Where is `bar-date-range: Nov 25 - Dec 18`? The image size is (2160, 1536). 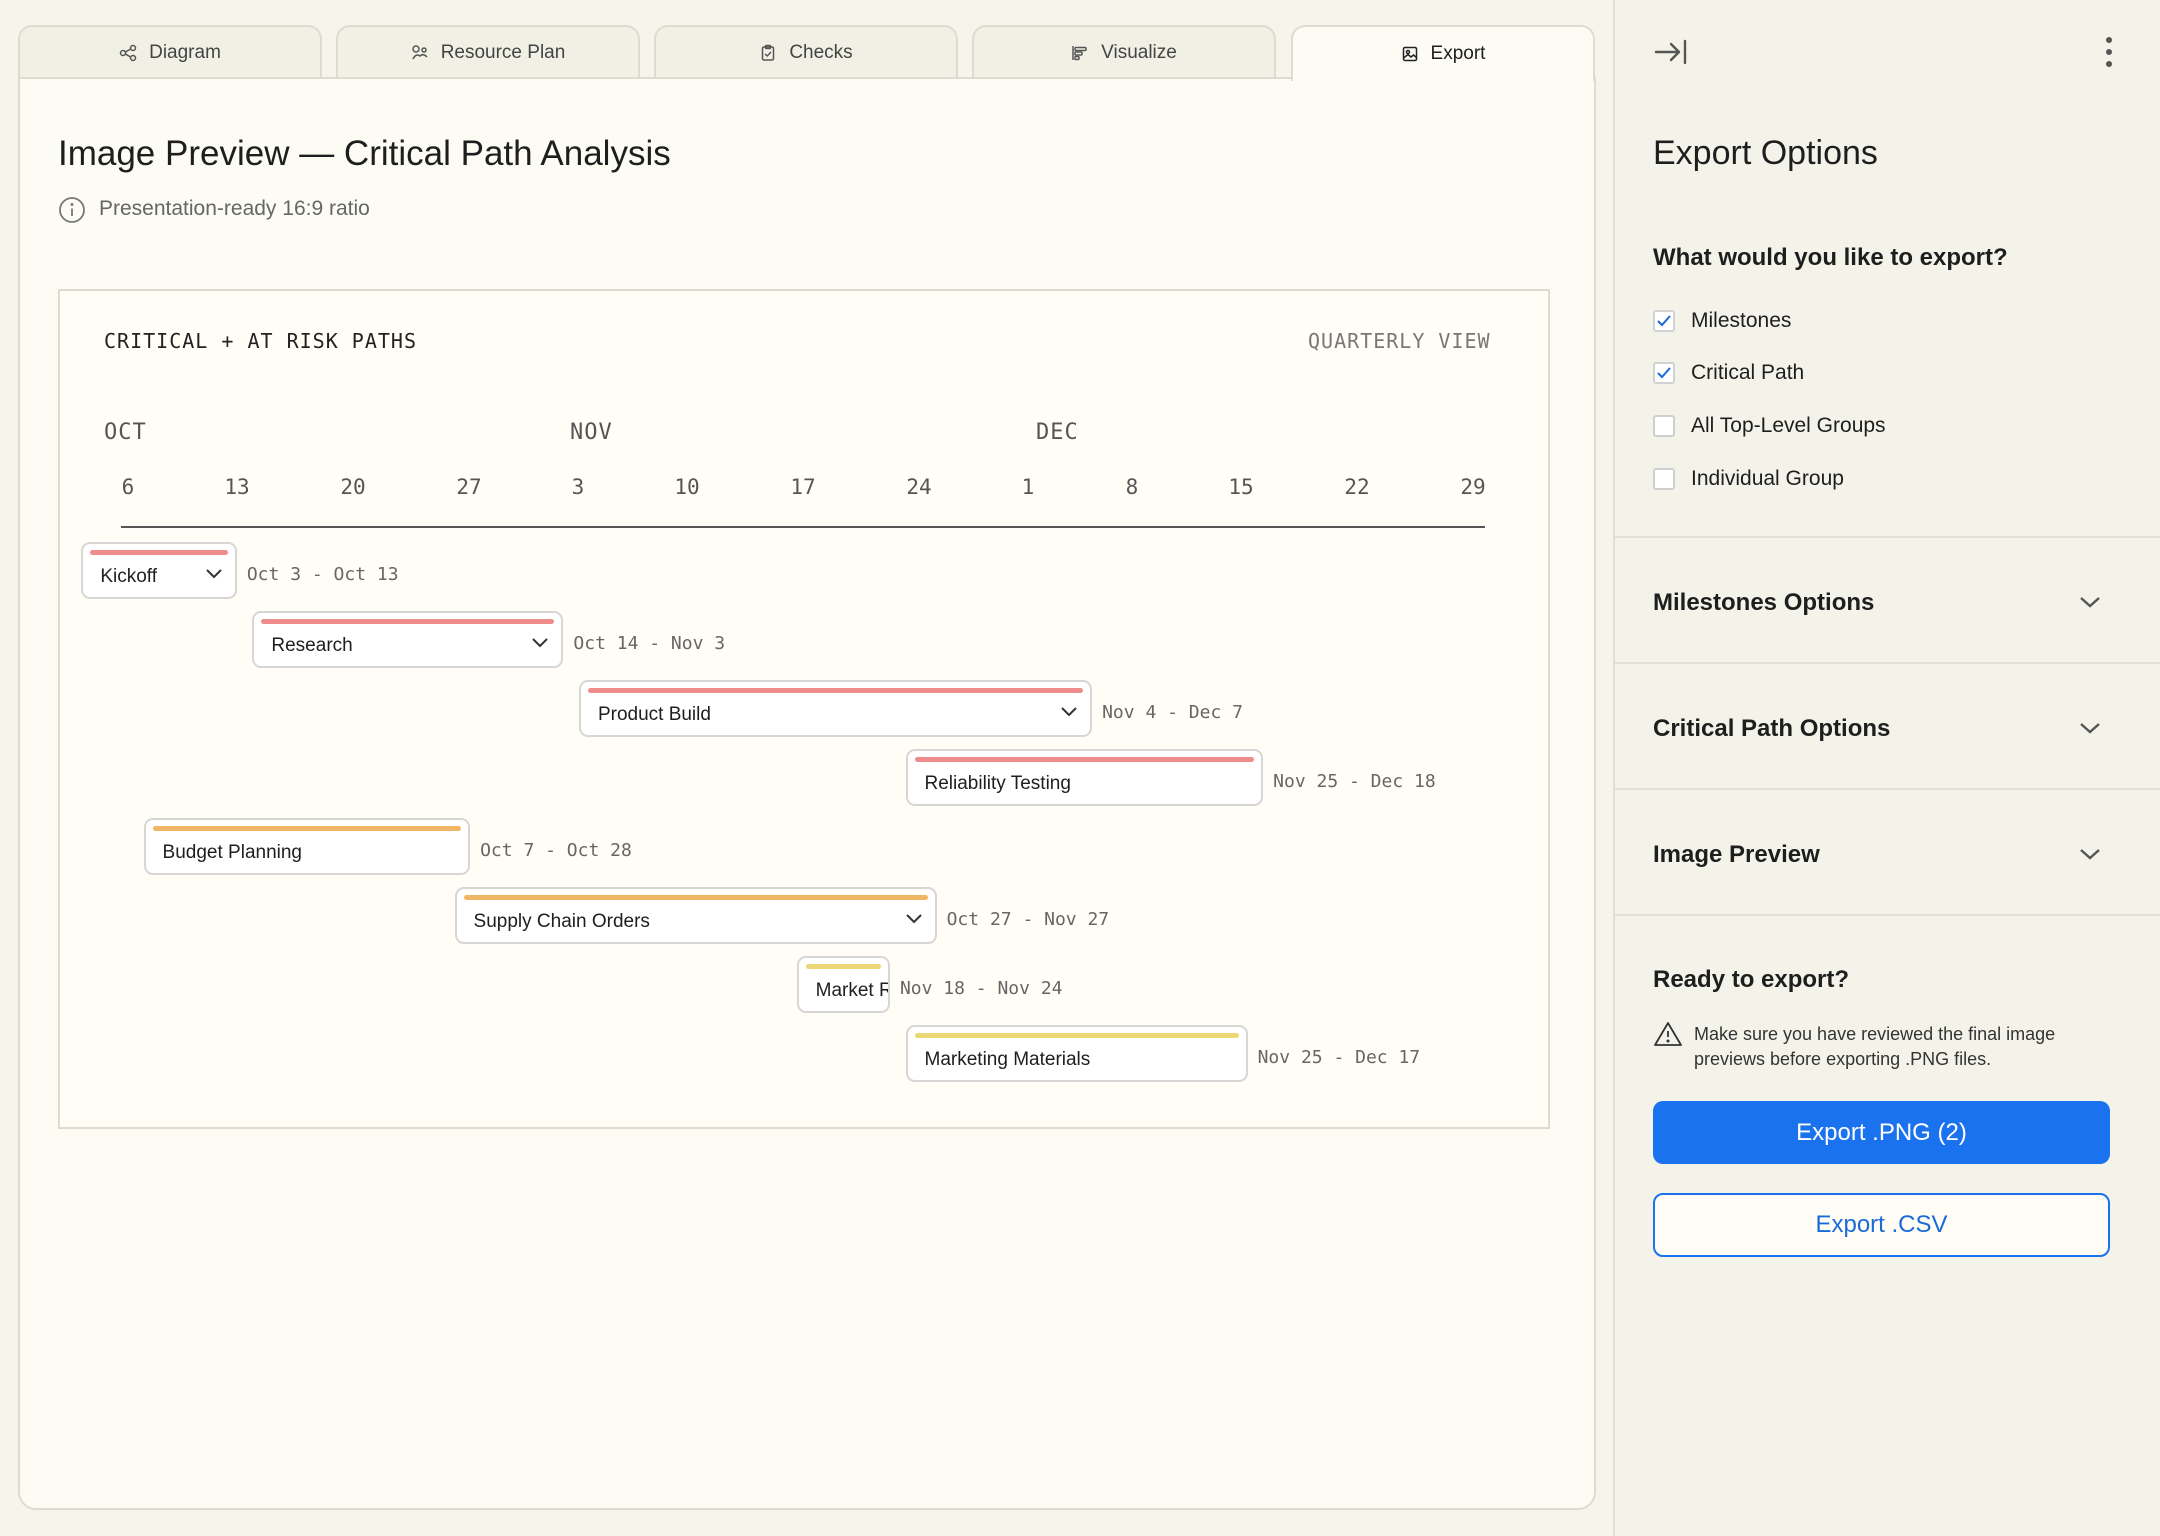 bar-date-range: Nov 25 - Dec 18 is located at coordinates (1354, 781).